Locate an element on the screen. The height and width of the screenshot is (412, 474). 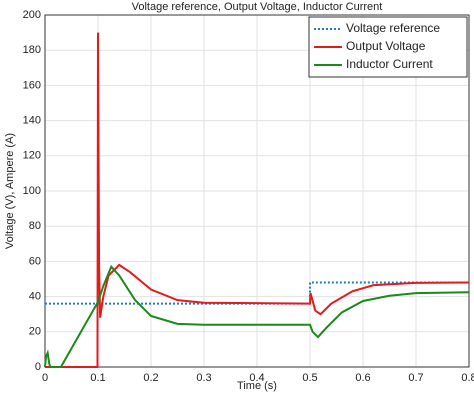
y-tick-label: 0 is located at coordinates (38, 367).